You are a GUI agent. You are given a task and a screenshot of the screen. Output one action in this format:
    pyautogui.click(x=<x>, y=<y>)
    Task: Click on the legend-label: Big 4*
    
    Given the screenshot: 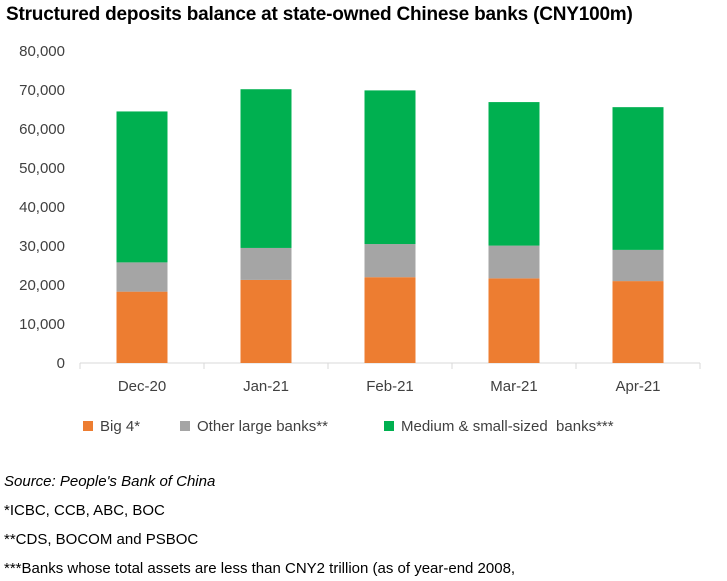 What is the action you would take?
    pyautogui.click(x=120, y=426)
    